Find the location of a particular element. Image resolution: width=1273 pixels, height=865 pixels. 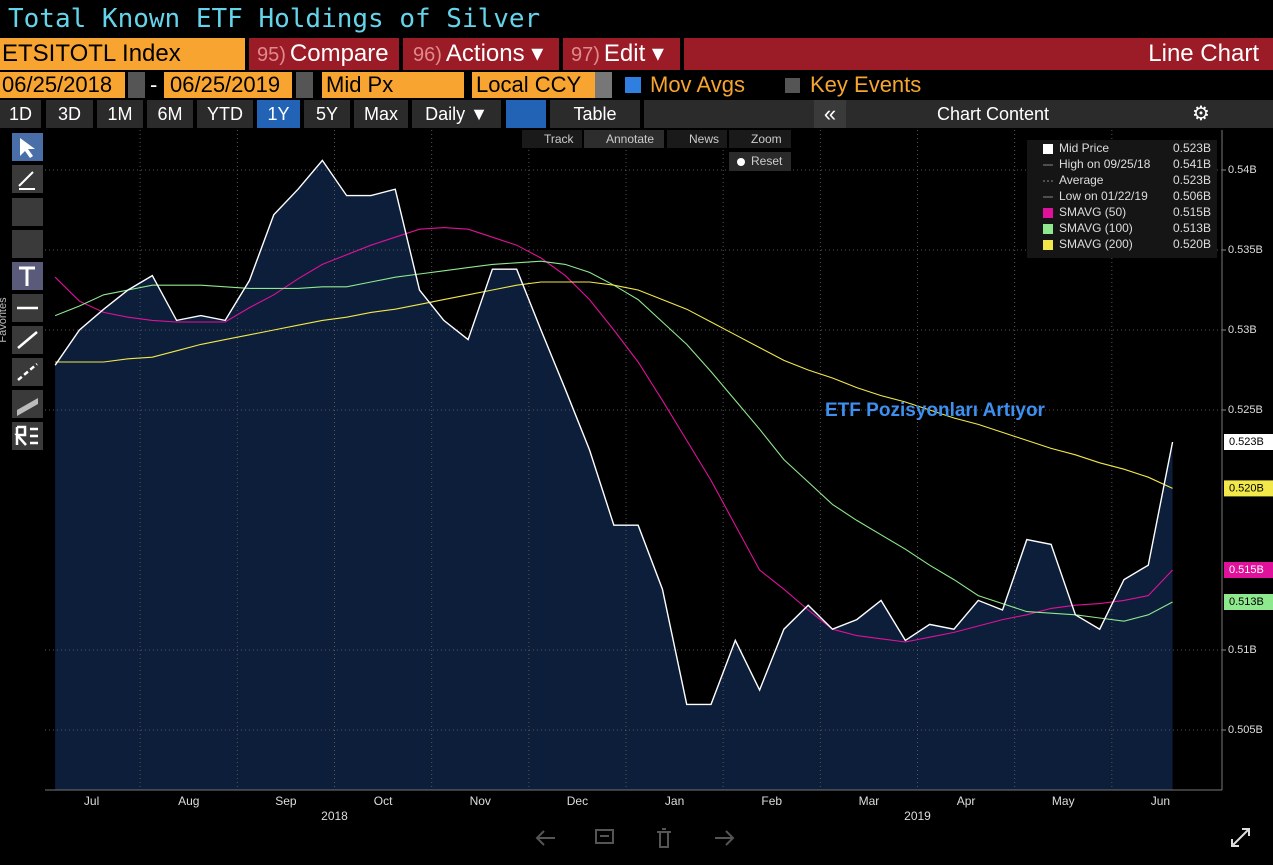

tool-channel-icon is located at coordinates (27, 407).